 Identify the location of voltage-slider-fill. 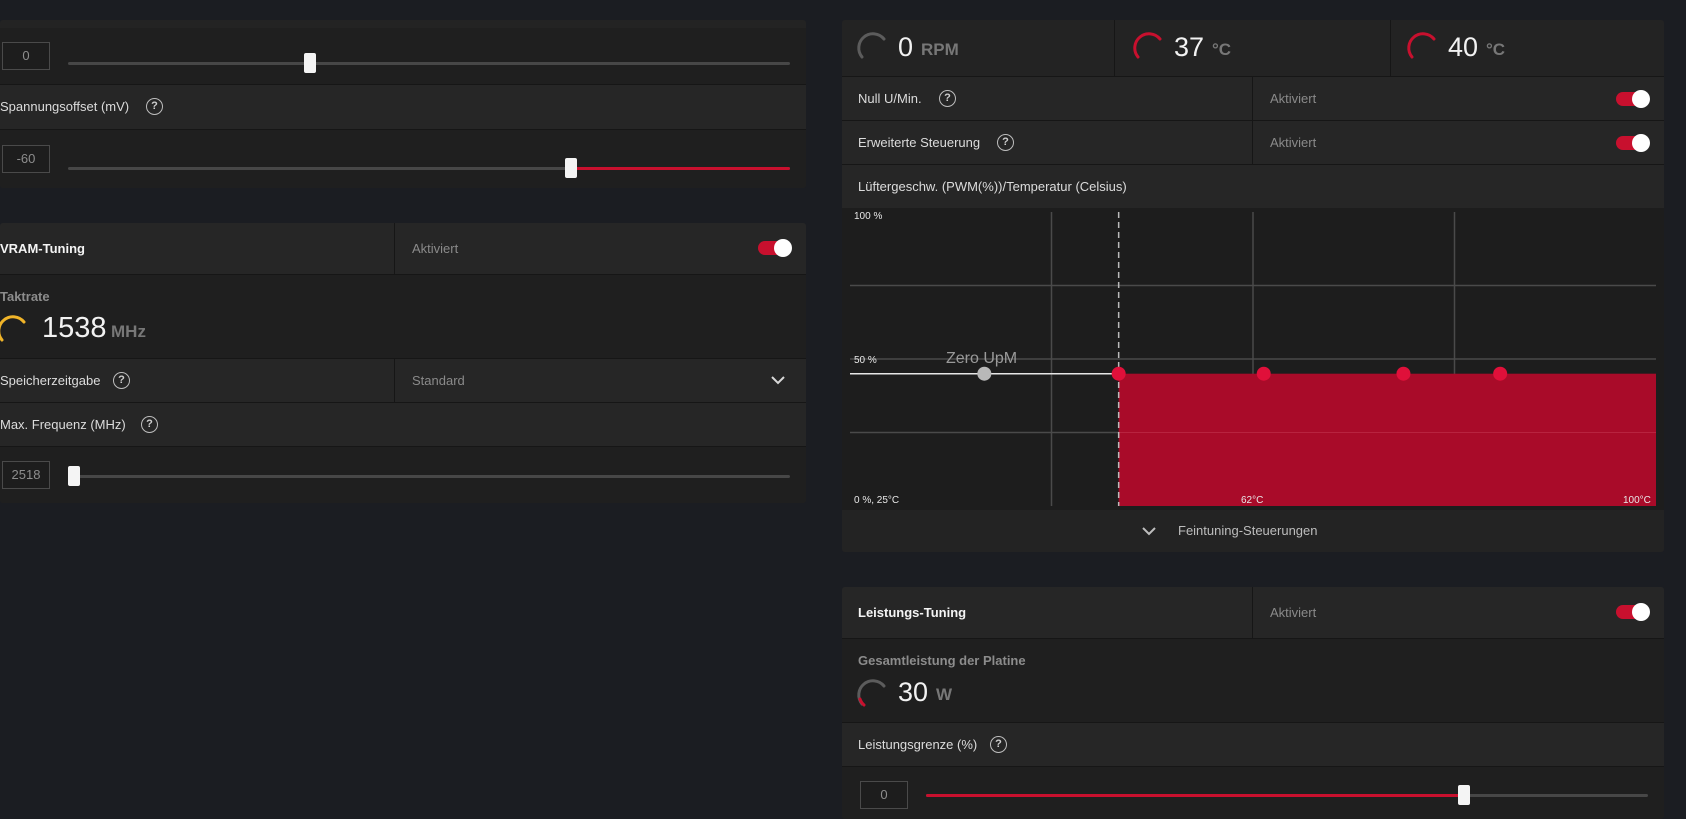
(680, 168).